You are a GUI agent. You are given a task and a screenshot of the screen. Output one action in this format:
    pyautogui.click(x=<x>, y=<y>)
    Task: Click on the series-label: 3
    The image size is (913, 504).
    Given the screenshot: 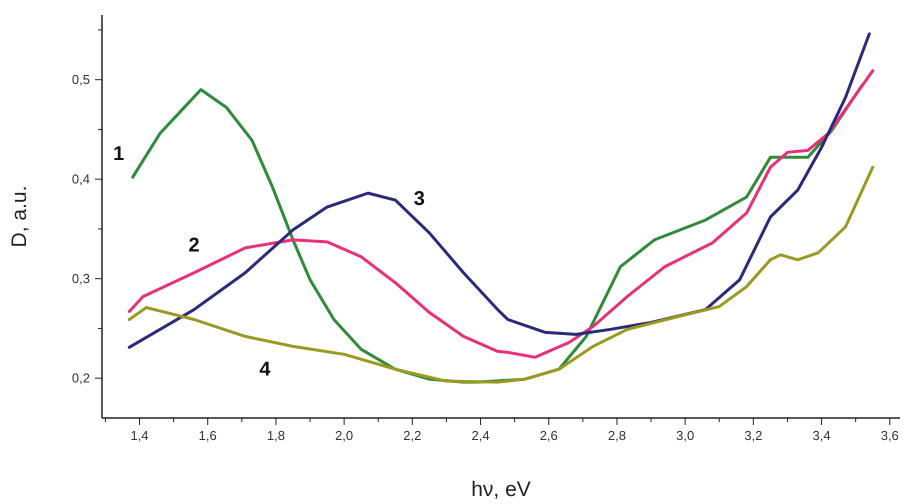 What is the action you would take?
    pyautogui.click(x=419, y=199)
    